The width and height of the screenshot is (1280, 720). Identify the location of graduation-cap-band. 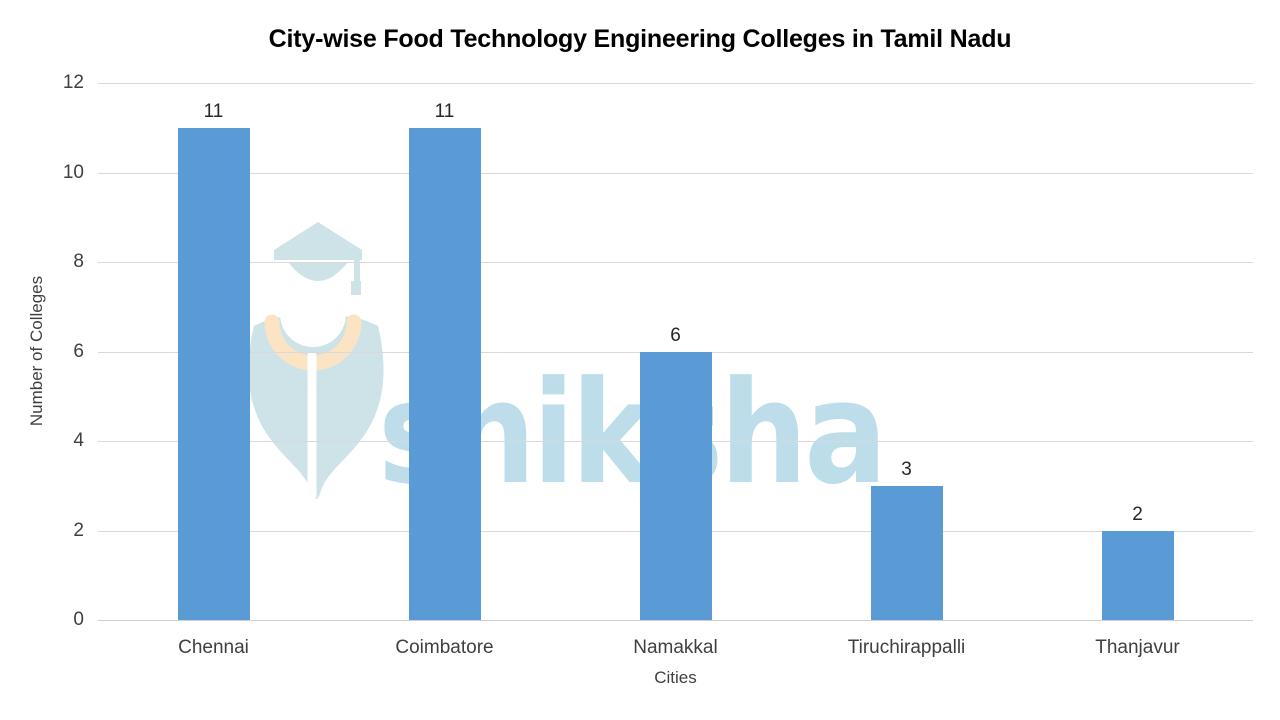
(318, 271).